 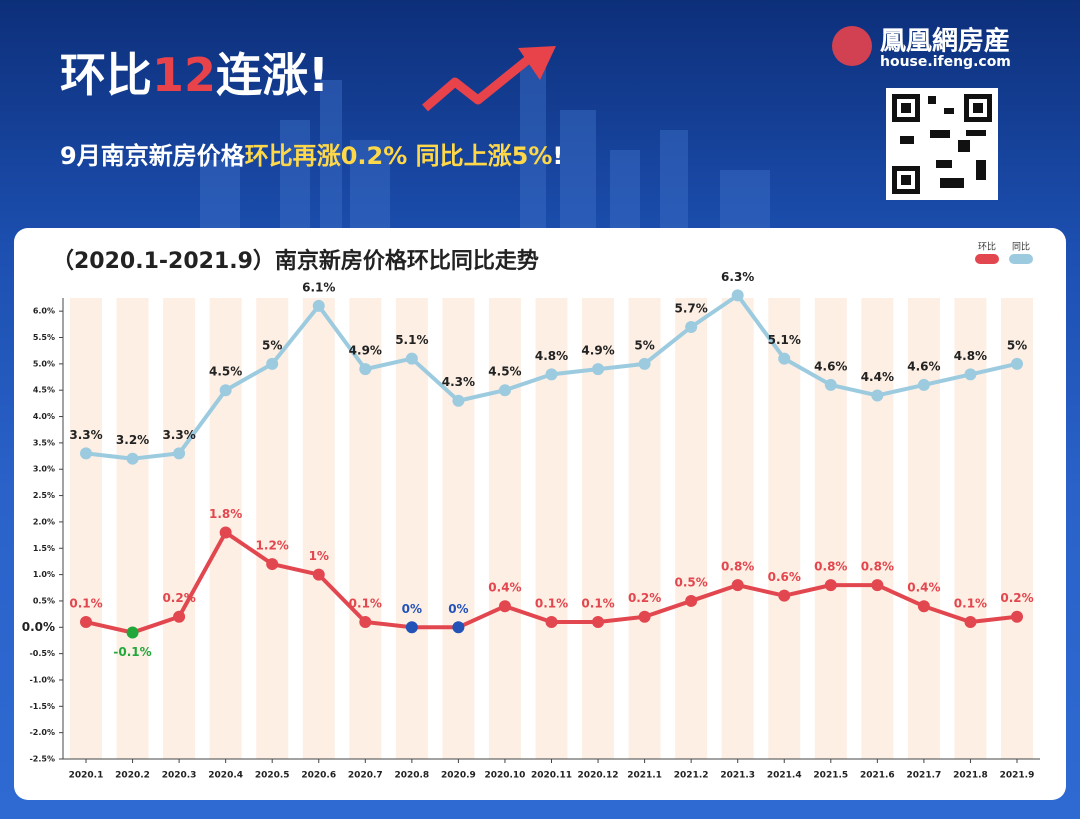 What do you see at coordinates (132, 440) in the screenshot?
I see `value-label: 3.2%` at bounding box center [132, 440].